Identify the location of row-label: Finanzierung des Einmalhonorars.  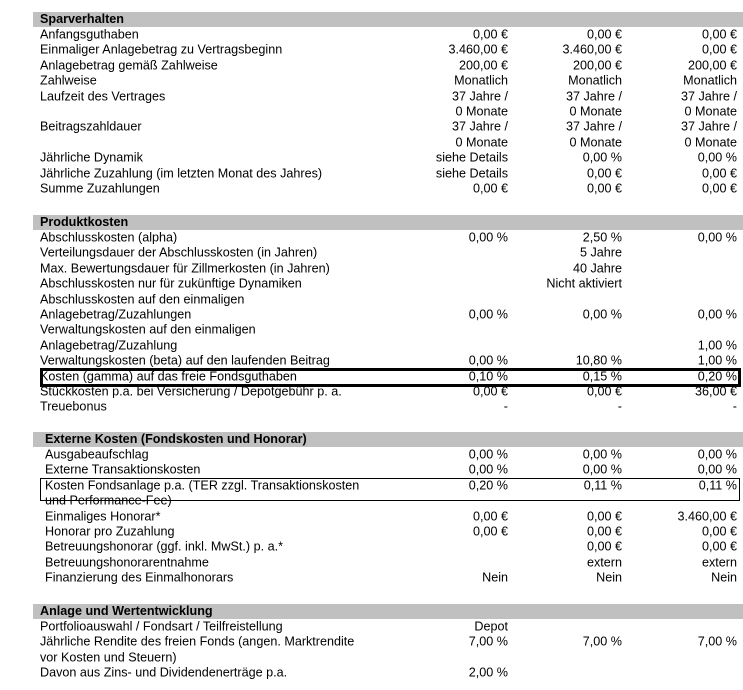
(139, 577).